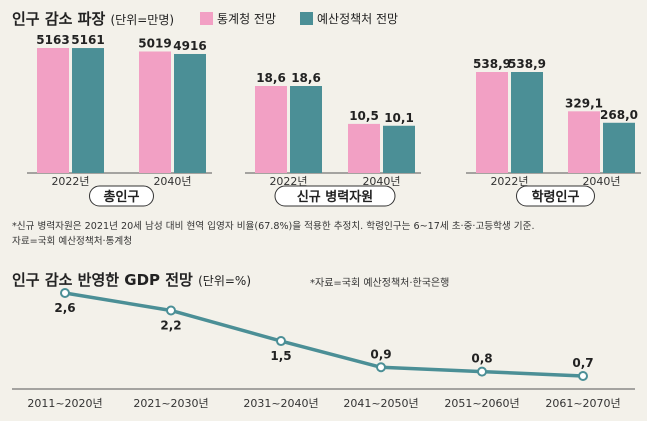  What do you see at coordinates (87, 40) in the screenshot?
I see `bar-value-label: 5161` at bounding box center [87, 40].